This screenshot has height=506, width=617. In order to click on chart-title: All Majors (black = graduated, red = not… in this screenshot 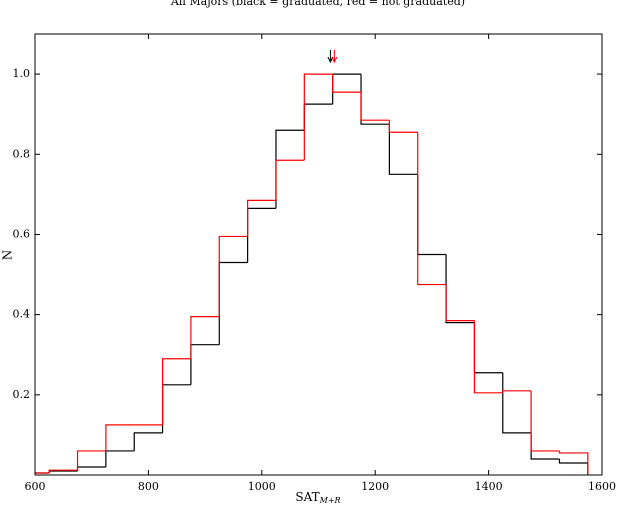, I will do `click(317, 4)`.